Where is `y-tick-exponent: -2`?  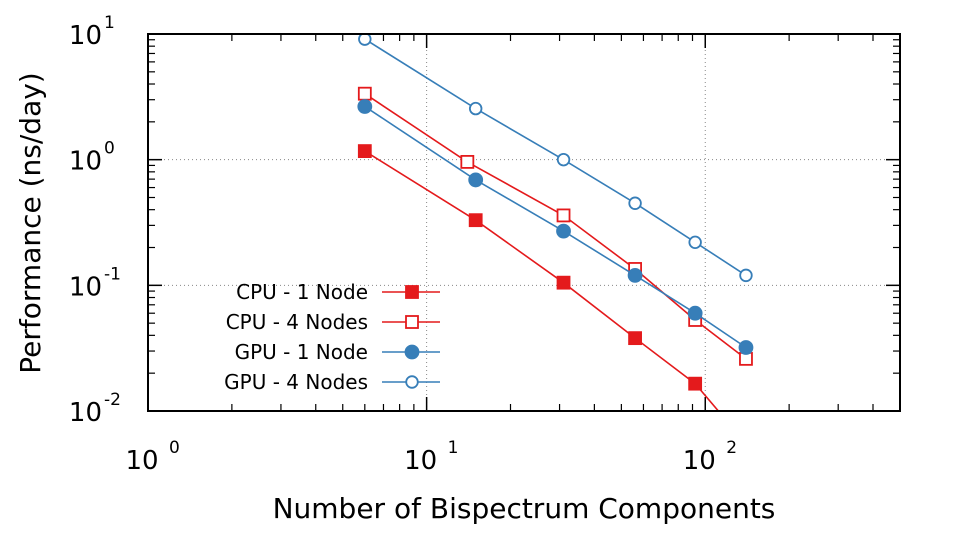
y-tick-exponent: -2 is located at coordinates (112, 400).